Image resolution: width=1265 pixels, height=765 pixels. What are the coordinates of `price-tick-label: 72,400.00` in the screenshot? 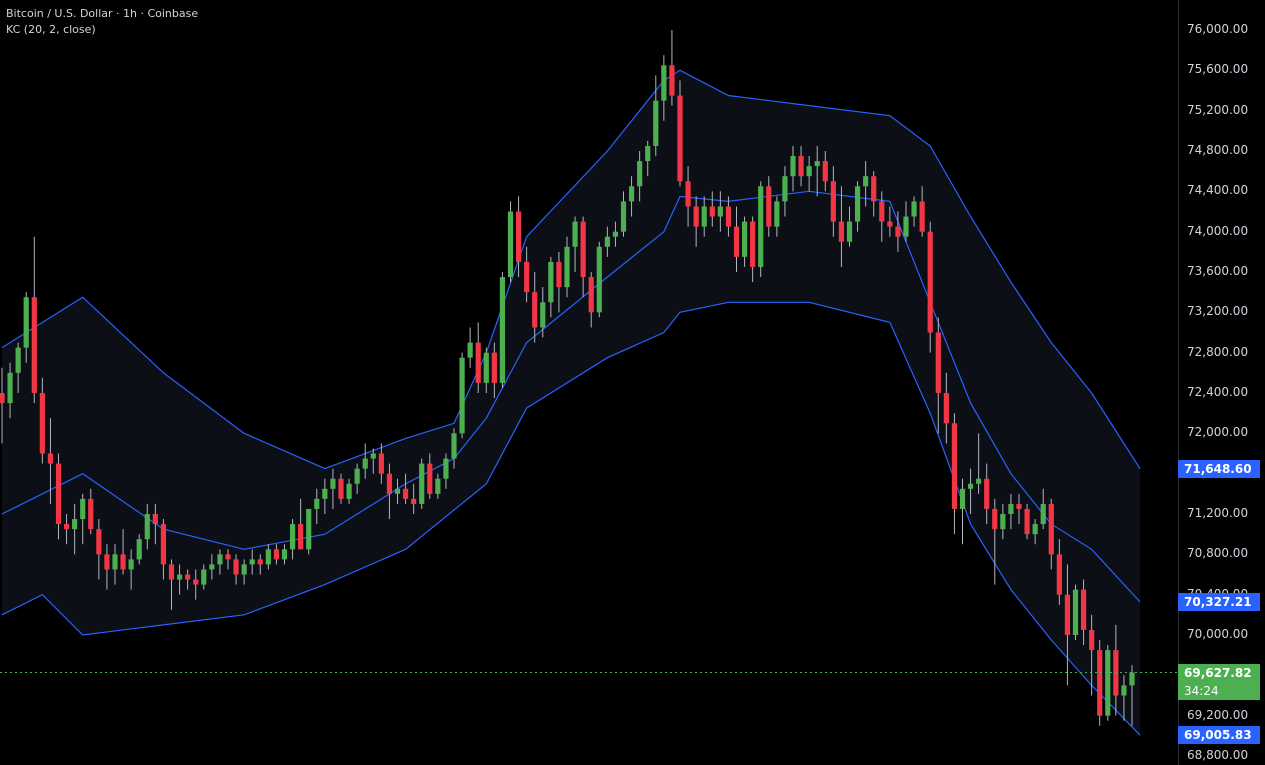 It's located at (1218, 392).